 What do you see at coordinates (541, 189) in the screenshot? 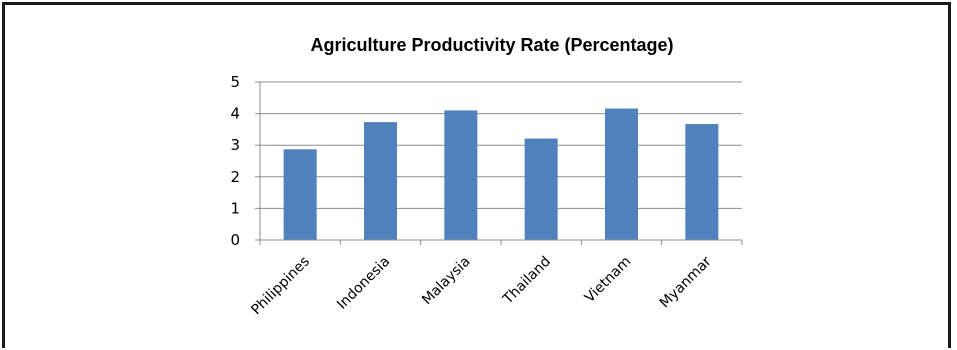
I see `bar-thailand` at bounding box center [541, 189].